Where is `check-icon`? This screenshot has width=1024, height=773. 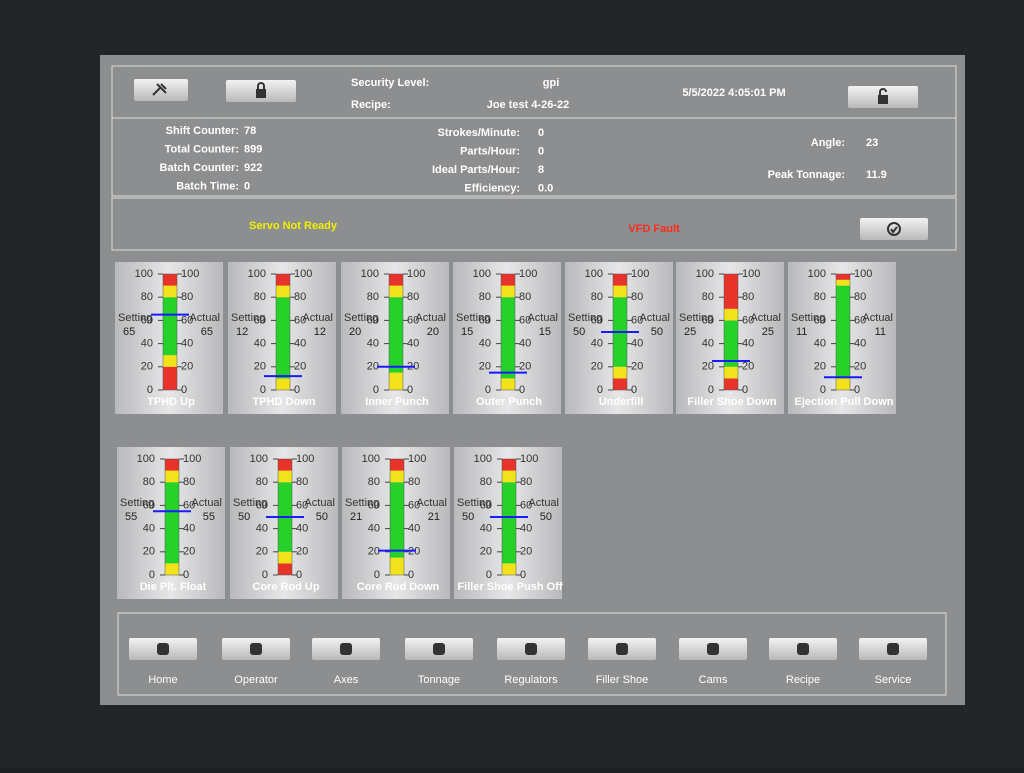 check-icon is located at coordinates (894, 230).